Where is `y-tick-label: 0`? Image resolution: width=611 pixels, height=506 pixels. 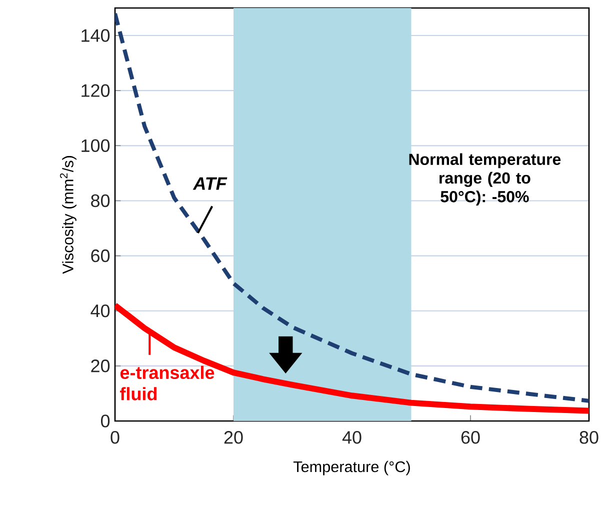 y-tick-label: 0 is located at coordinates (105, 421).